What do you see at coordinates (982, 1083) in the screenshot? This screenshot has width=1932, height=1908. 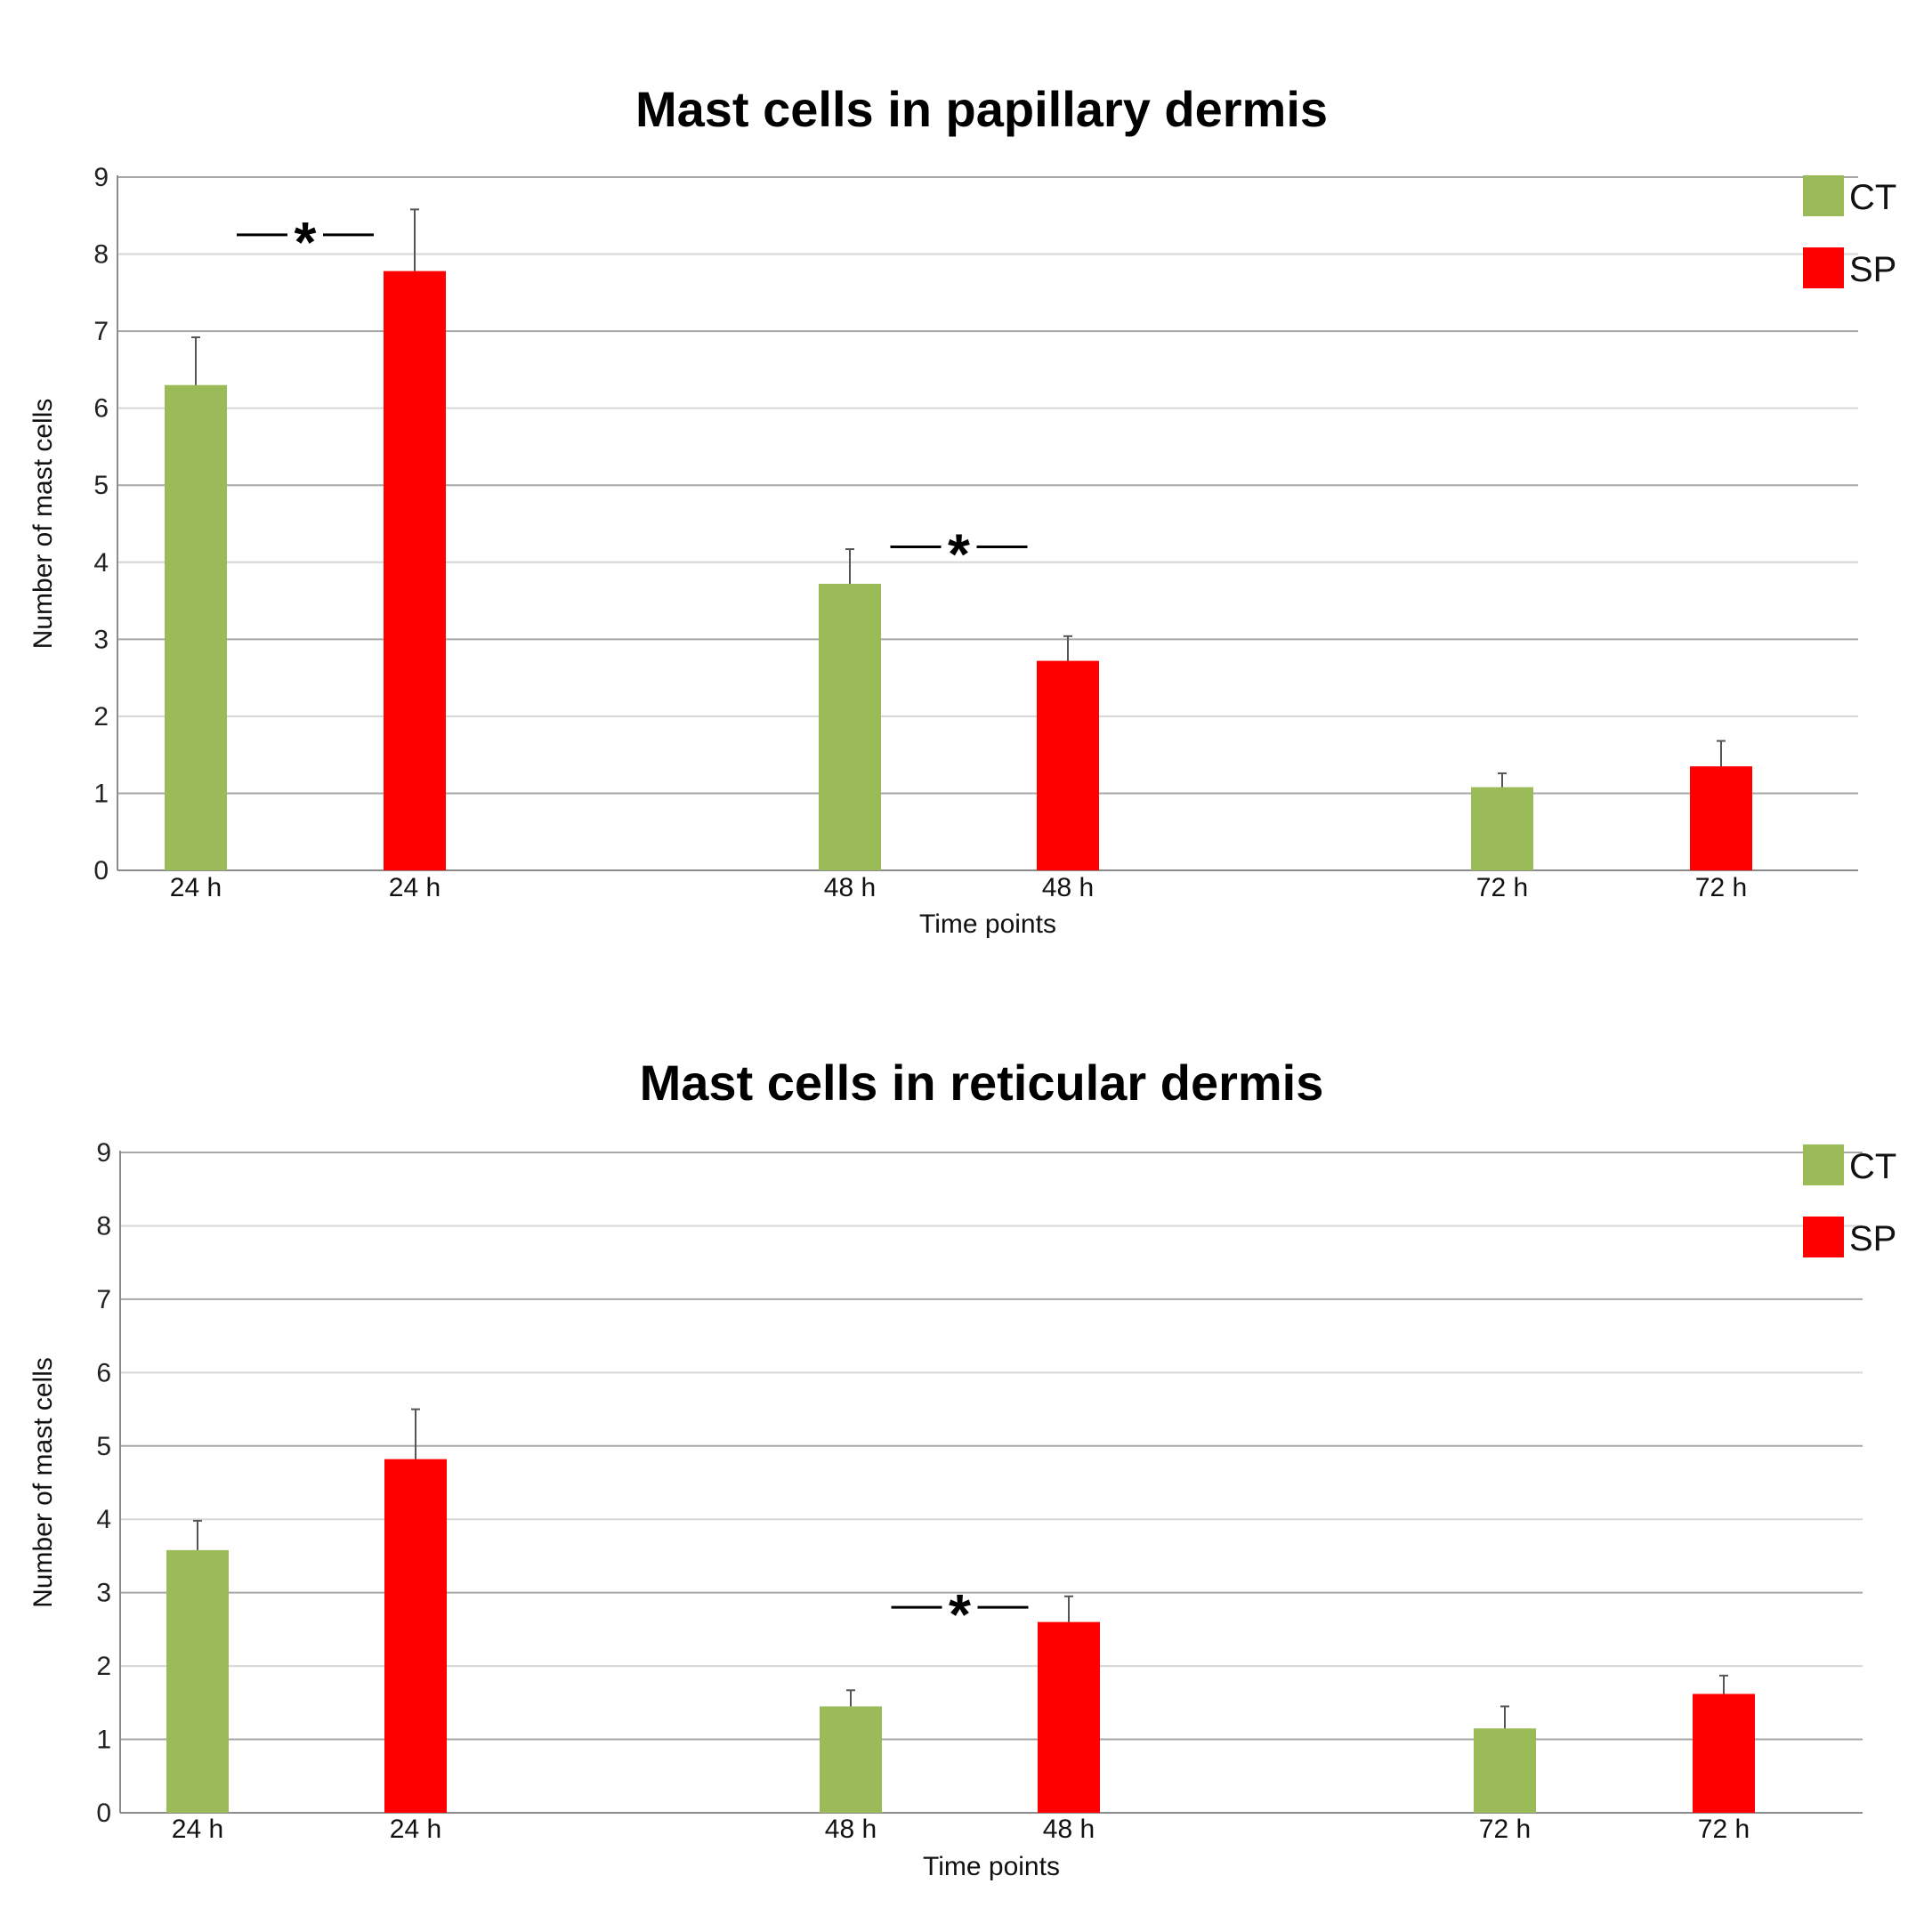 I see `chart-title: Mast cells in reticular dermis` at bounding box center [982, 1083].